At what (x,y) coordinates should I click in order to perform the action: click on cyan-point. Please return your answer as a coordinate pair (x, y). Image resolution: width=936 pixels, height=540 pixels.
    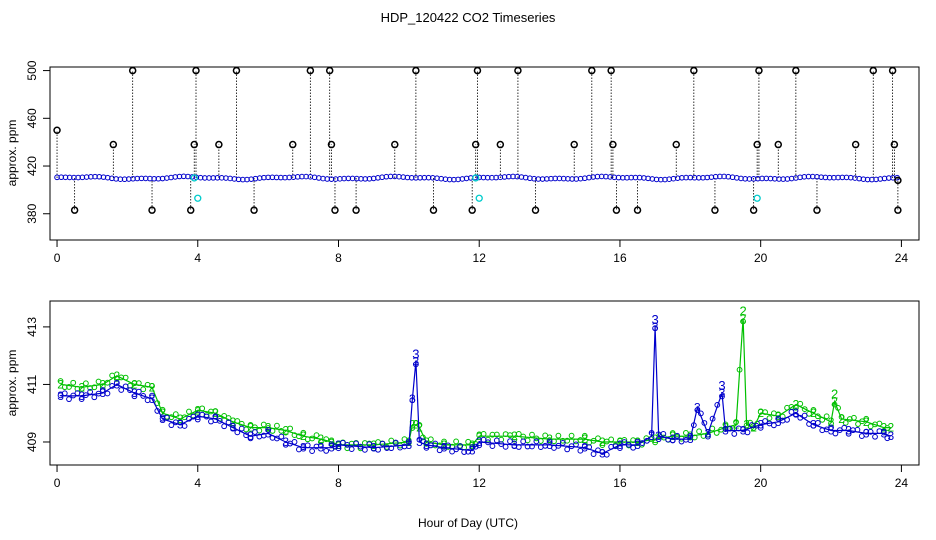
    Looking at the image, I should click on (198, 198).